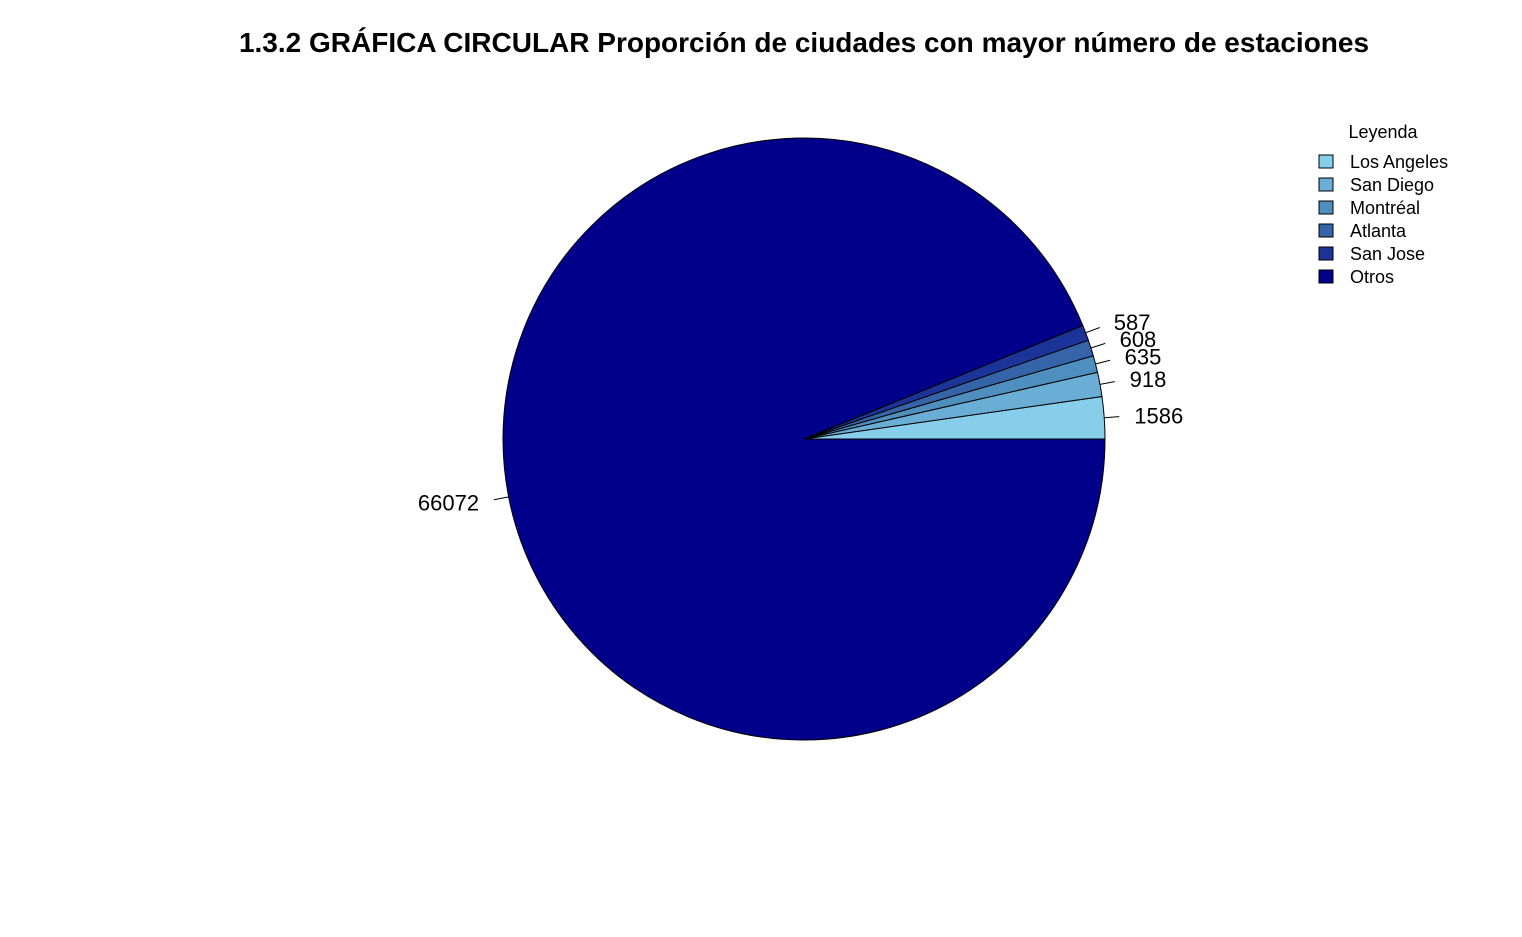 The height and width of the screenshot is (937, 1522). What do you see at coordinates (1092, 330) in the screenshot?
I see `leader-line-san-jose` at bounding box center [1092, 330].